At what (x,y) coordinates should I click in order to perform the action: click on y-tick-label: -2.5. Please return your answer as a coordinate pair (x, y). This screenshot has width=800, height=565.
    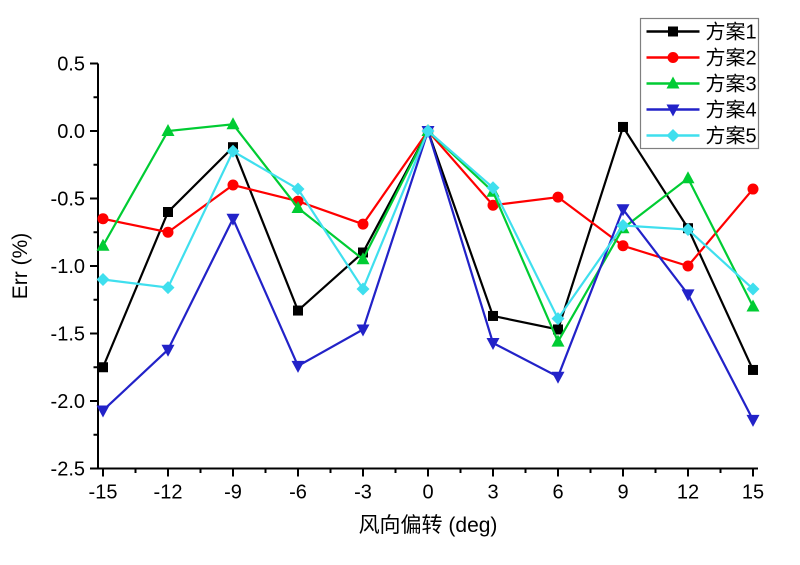
    Looking at the image, I should click on (68, 470).